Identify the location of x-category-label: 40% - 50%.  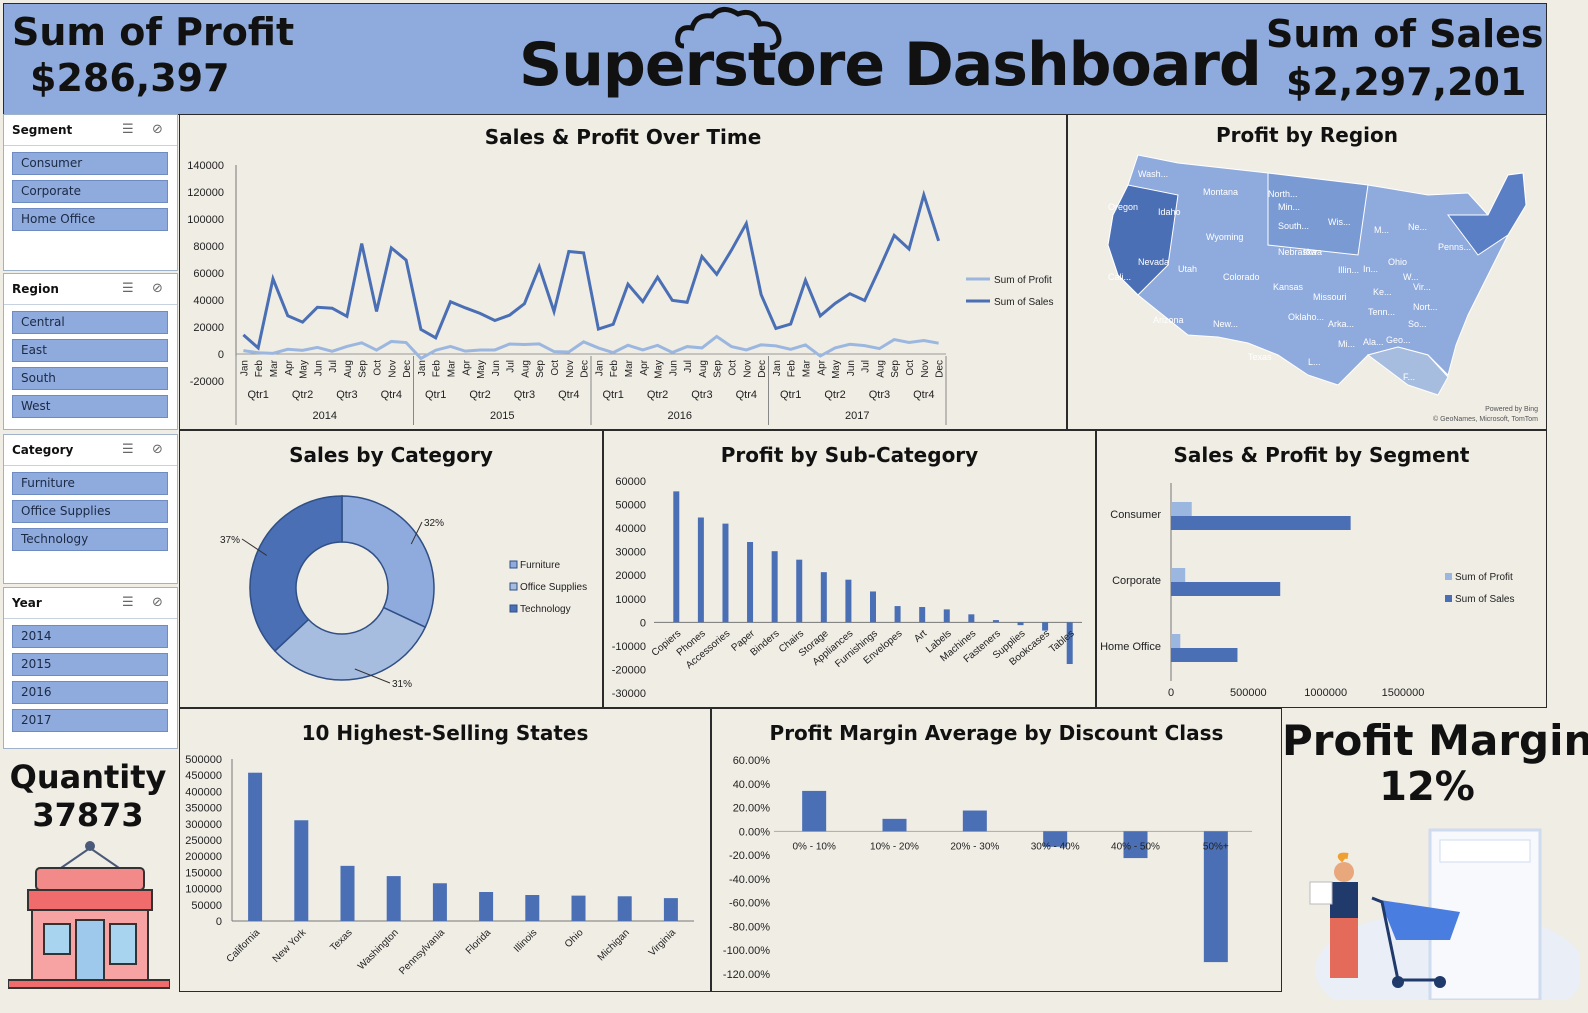
(1135, 846).